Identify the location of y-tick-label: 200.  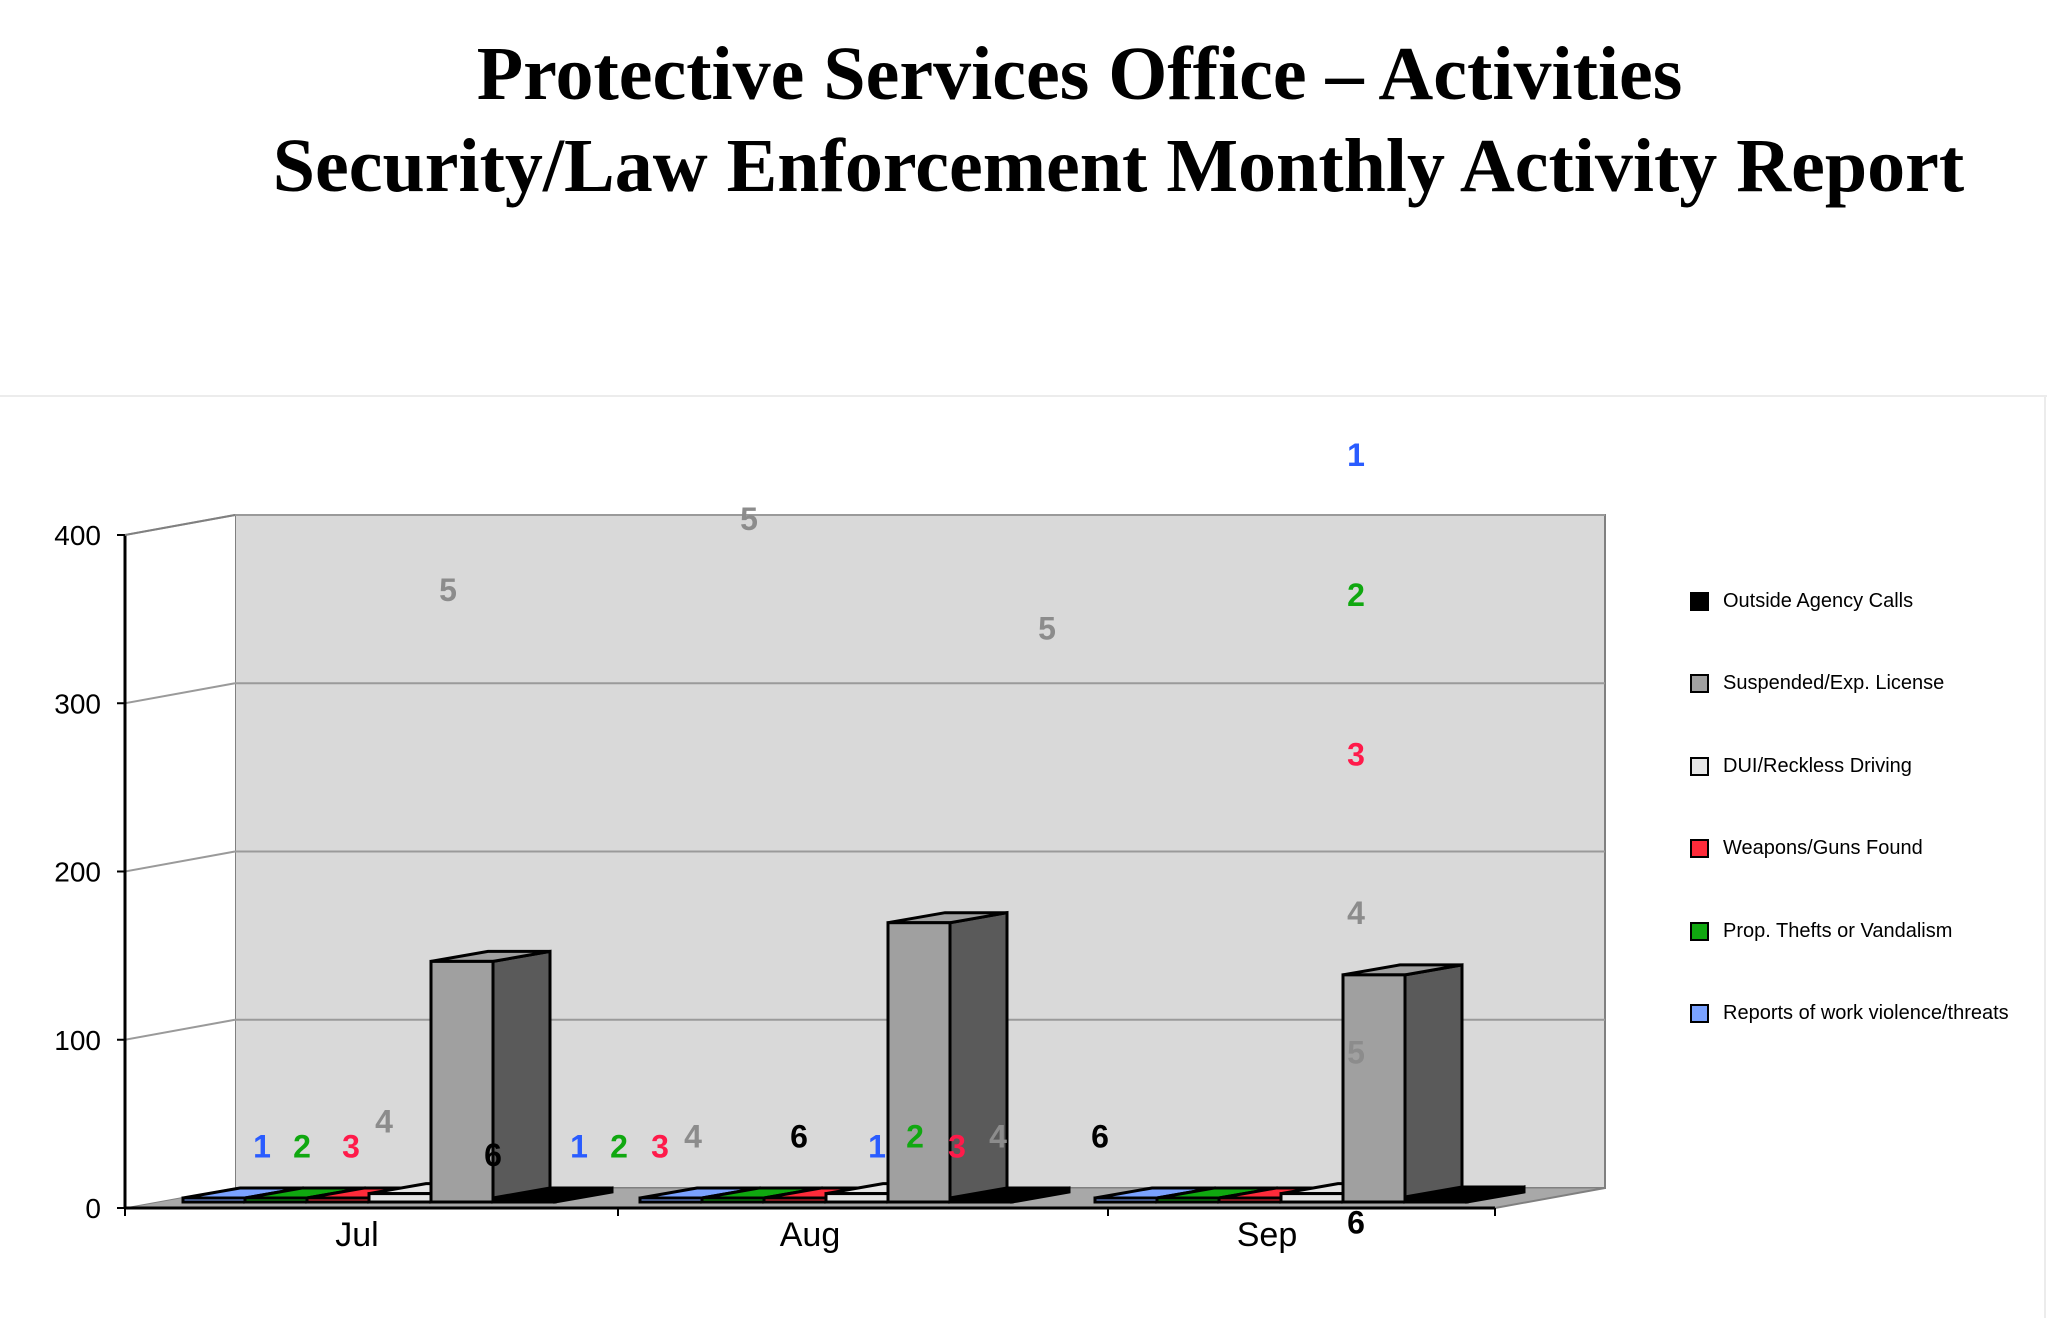
(77, 872).